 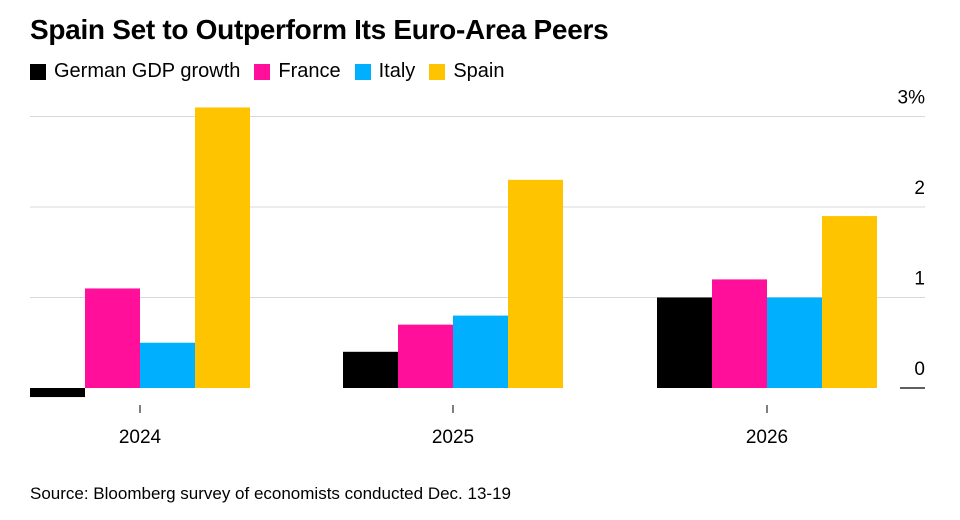 What do you see at coordinates (912, 98) in the screenshot?
I see `y-tick-label: 3%` at bounding box center [912, 98].